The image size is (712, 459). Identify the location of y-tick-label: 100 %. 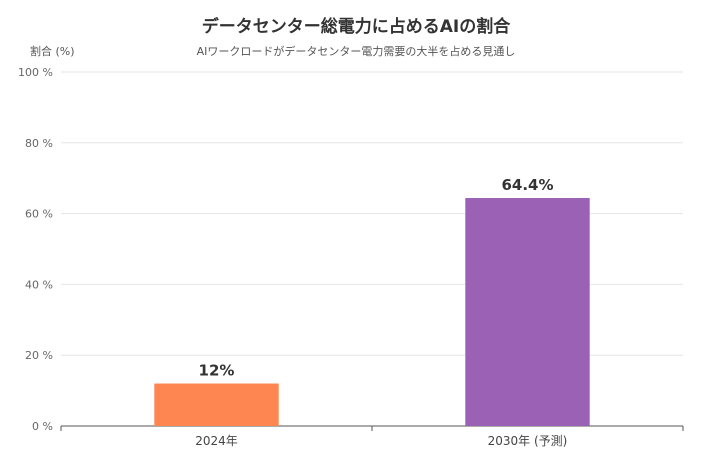
(35, 72).